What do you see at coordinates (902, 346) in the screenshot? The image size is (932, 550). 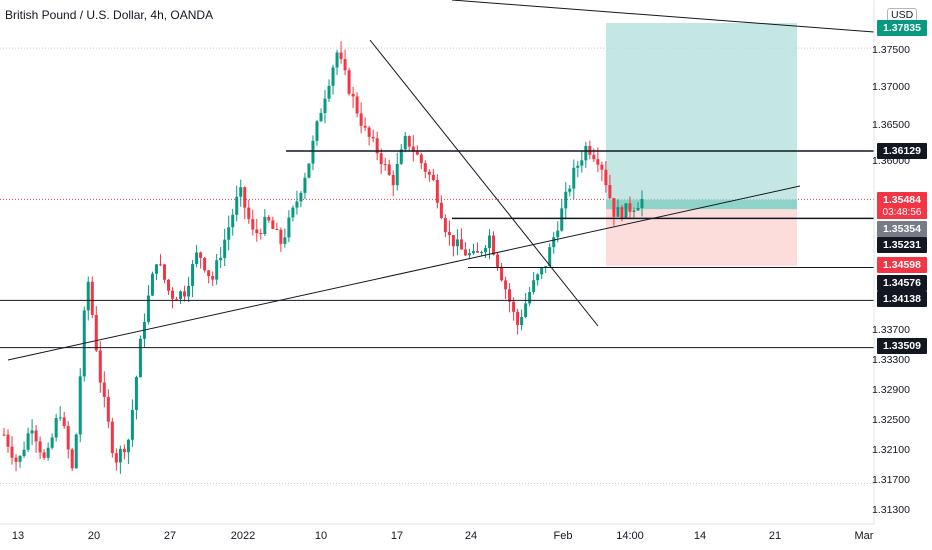 I see `support-2-tag: 1.33509` at bounding box center [902, 346].